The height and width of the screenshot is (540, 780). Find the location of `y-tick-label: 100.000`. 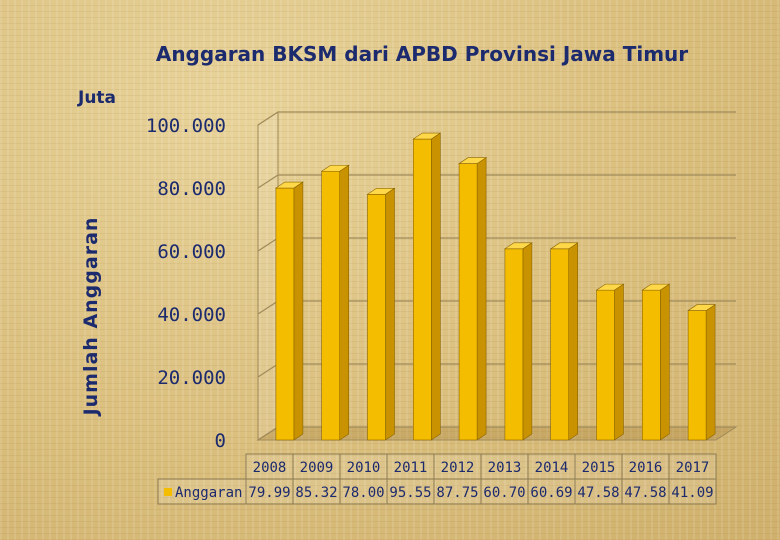

y-tick-label: 100.000 is located at coordinates (186, 126).